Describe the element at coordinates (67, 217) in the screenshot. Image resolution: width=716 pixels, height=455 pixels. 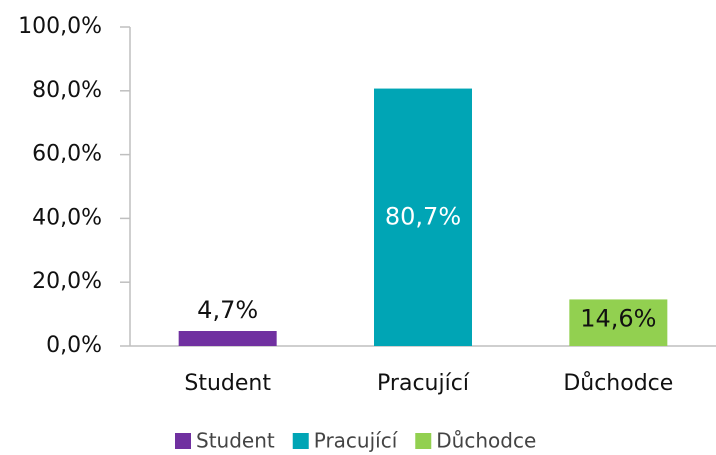
I see `y-tick-label: 40,0%` at that location.